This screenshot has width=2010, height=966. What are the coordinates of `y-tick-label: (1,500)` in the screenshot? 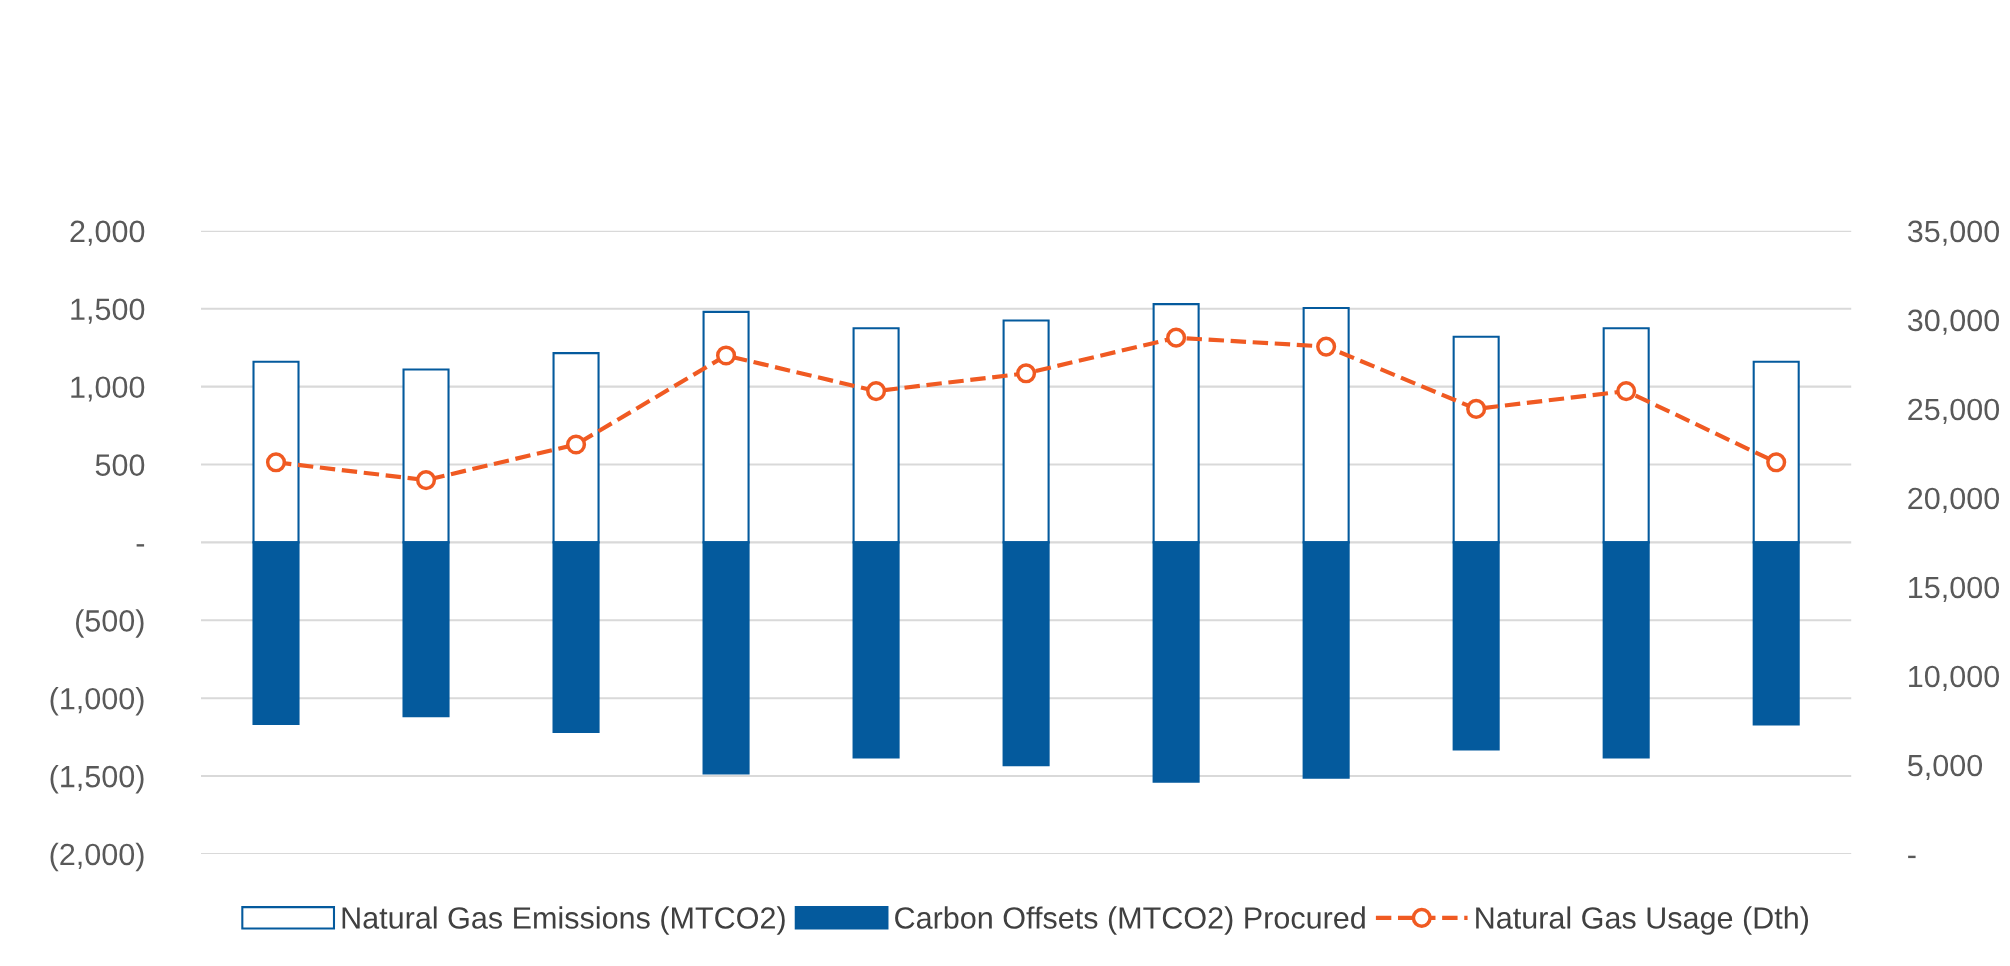 It's located at (97, 779).